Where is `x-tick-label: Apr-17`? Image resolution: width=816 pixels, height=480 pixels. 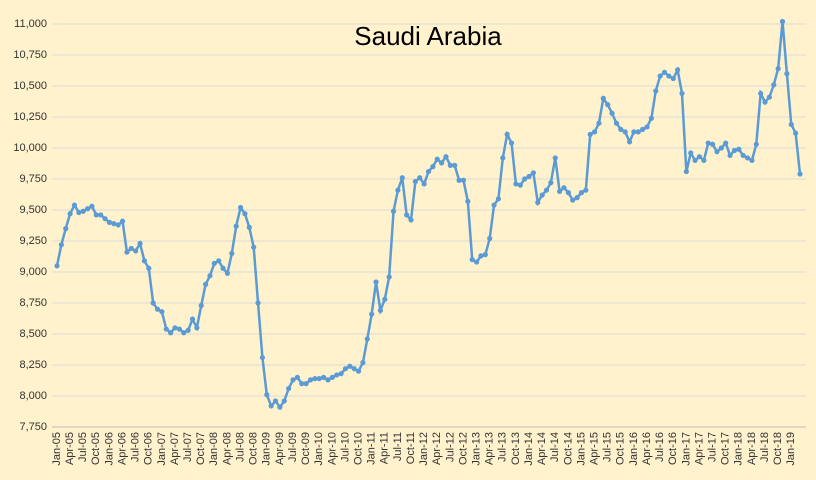
x-tick-label: Apr-17 is located at coordinates (699, 448).